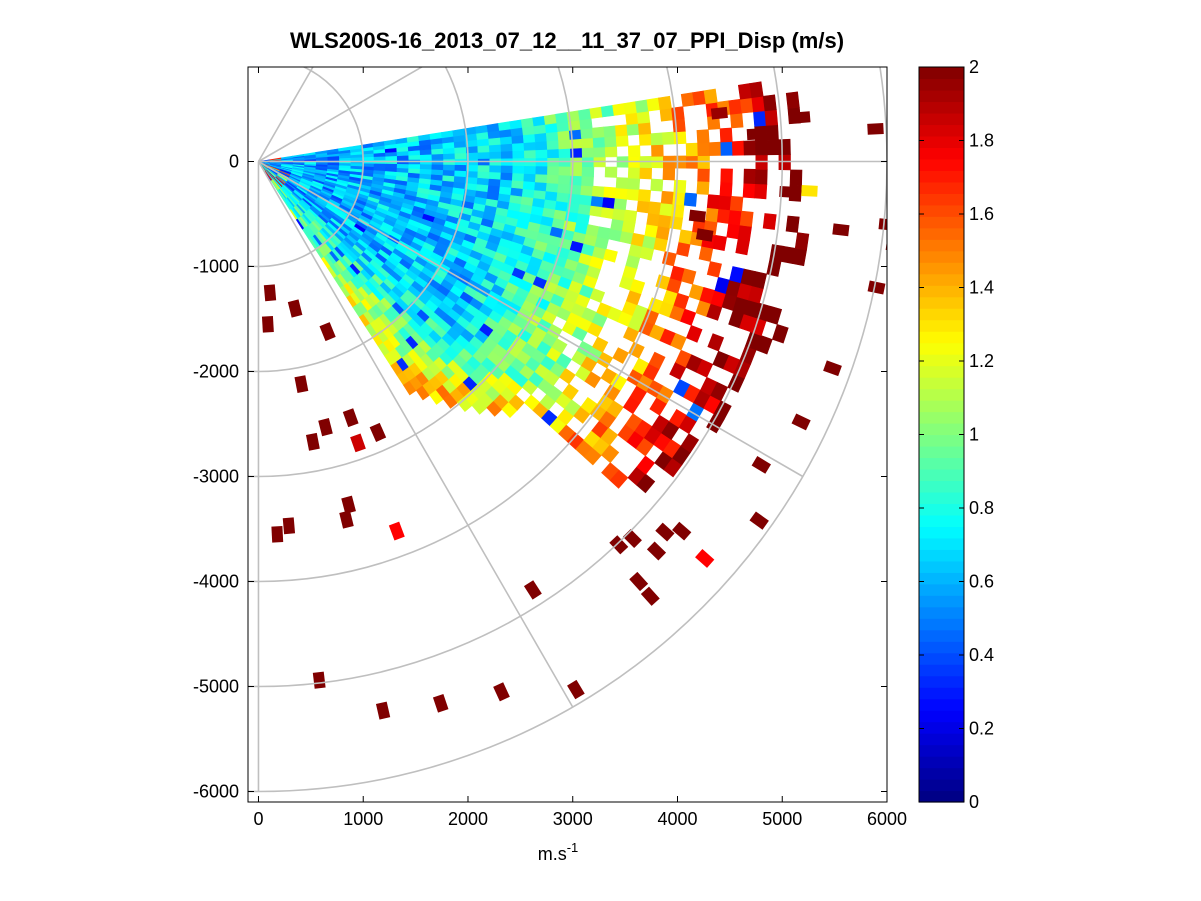  Describe the element at coordinates (258, 819) in the screenshot. I see `x-tick-label: 0` at that location.